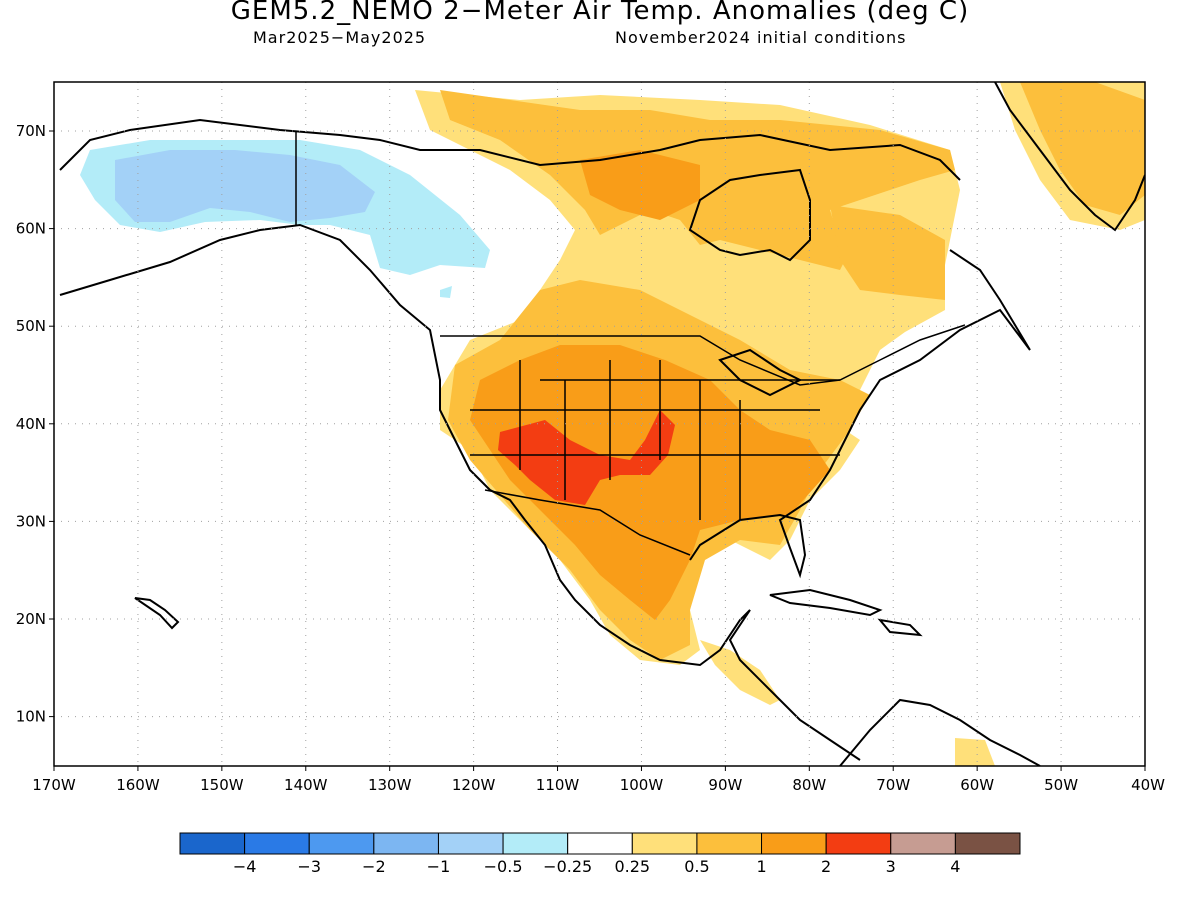  What do you see at coordinates (340, 37) in the screenshot?
I see `forecast-period: Mar2025−May2025` at bounding box center [340, 37].